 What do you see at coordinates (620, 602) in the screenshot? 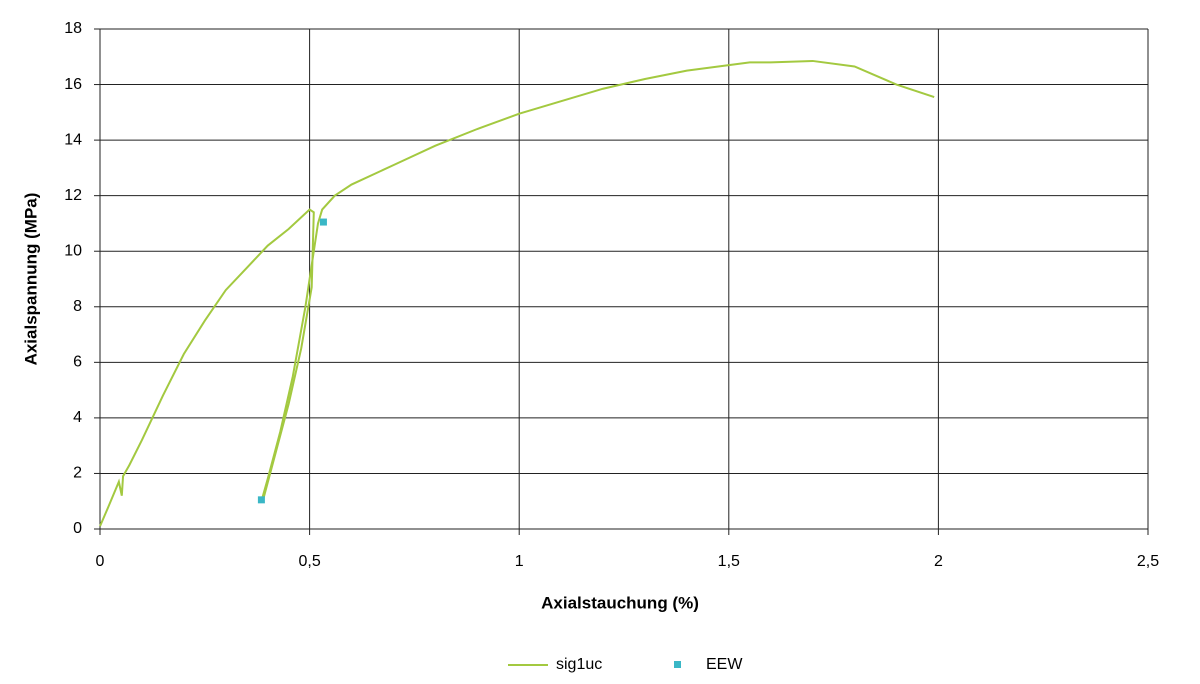
I see `x-axis-label: Axialstauchung (%)` at bounding box center [620, 602].